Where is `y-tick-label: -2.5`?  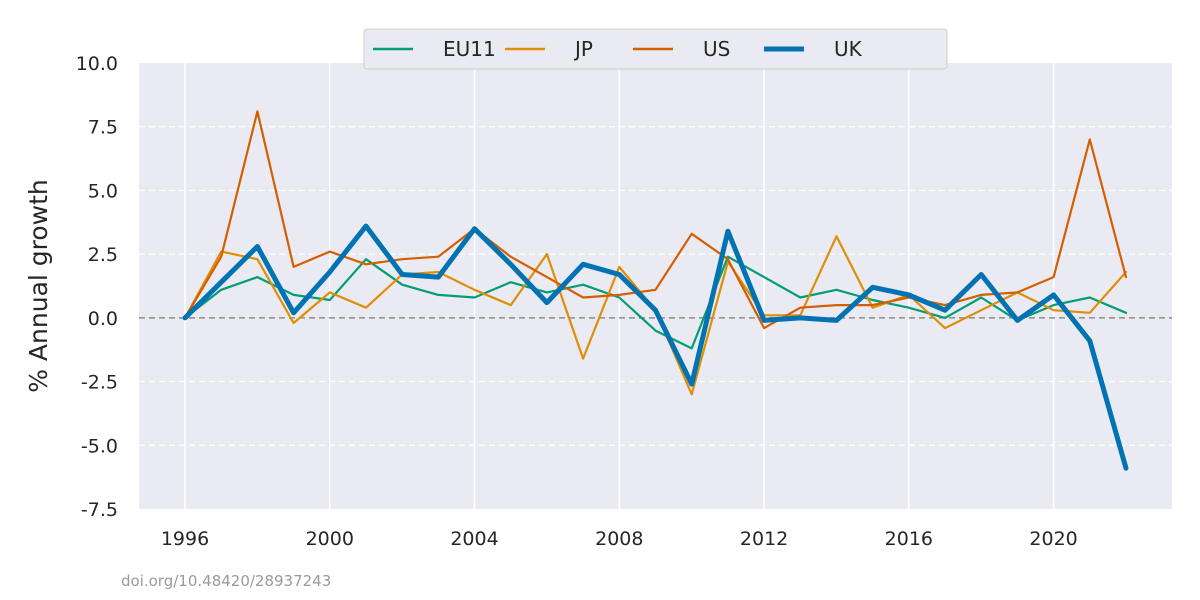
y-tick-label: -2.5 is located at coordinates (99, 383).